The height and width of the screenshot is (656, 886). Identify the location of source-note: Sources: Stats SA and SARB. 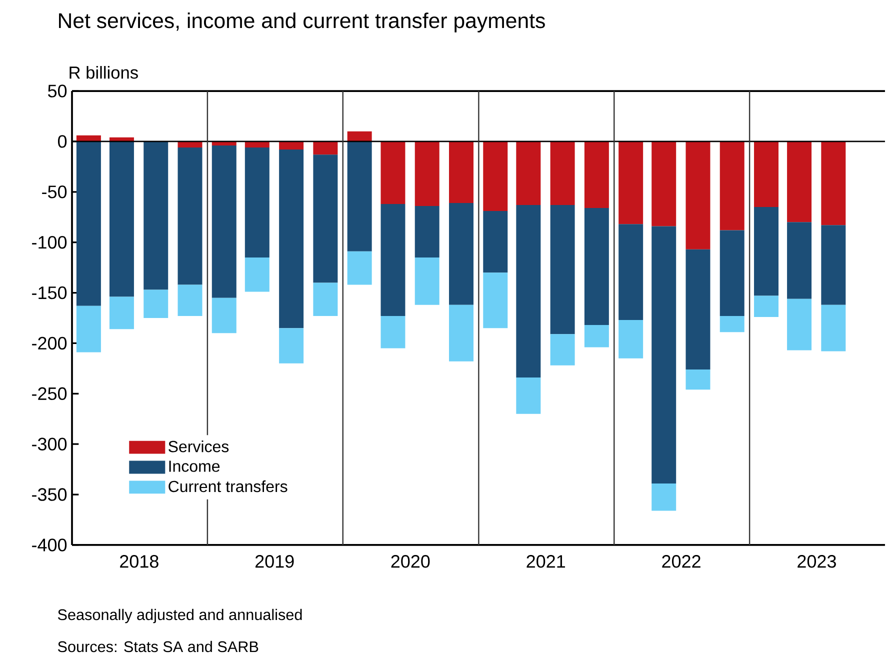
(158, 646).